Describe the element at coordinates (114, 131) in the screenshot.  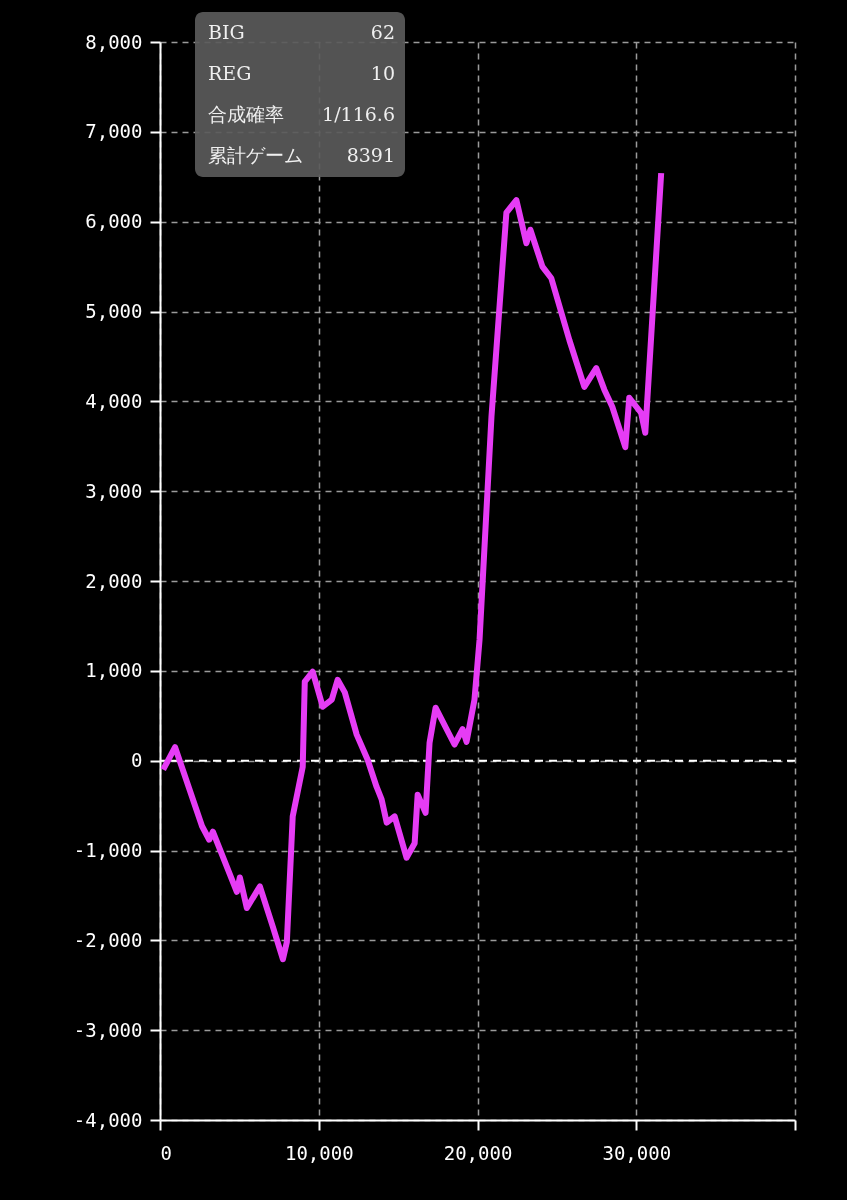
I see `y-tick-label: 7,000` at that location.